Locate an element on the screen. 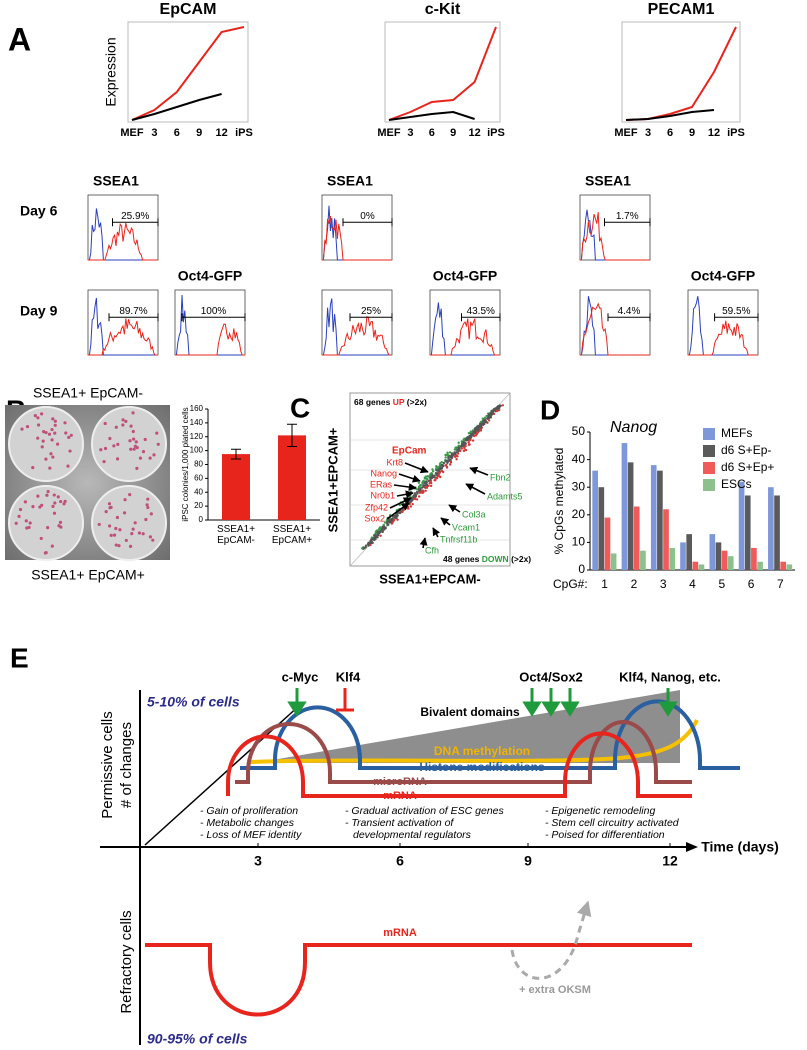 This screenshot has width=807, height=1050. x-axis-label: CpG#: is located at coordinates (570, 584).